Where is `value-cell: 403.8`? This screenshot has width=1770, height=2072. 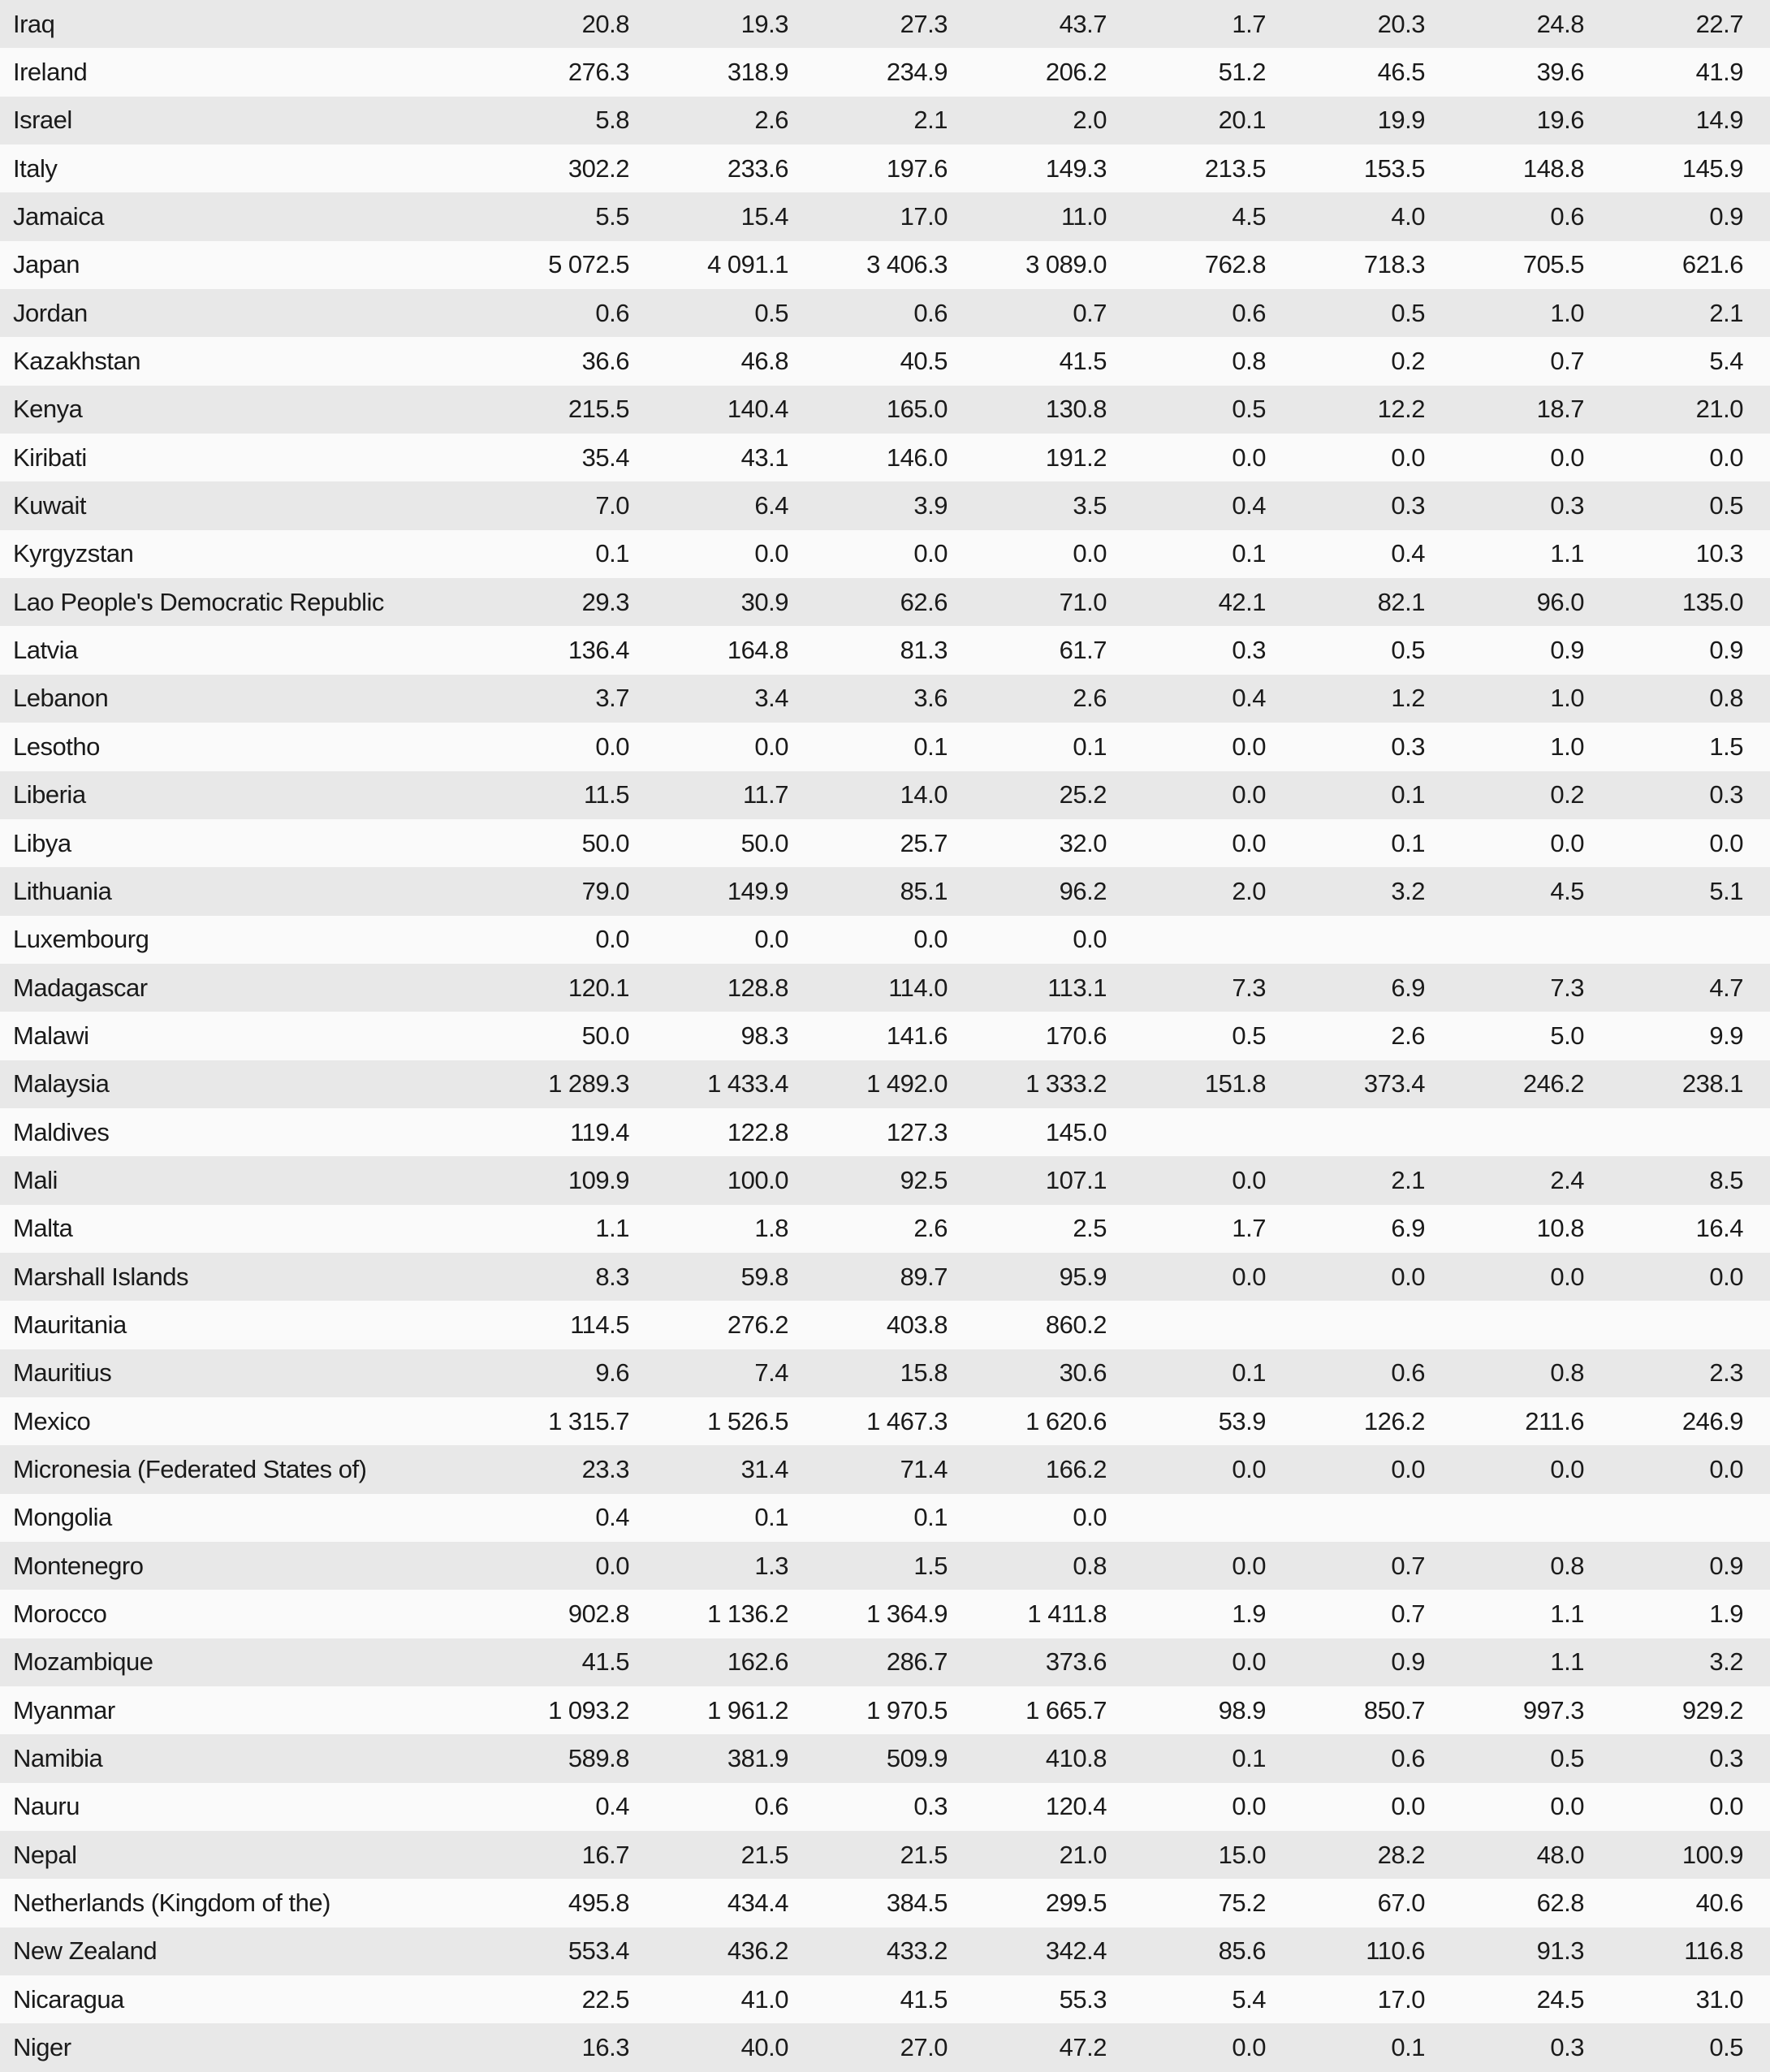 value-cell: 403.8 is located at coordinates (917, 1324).